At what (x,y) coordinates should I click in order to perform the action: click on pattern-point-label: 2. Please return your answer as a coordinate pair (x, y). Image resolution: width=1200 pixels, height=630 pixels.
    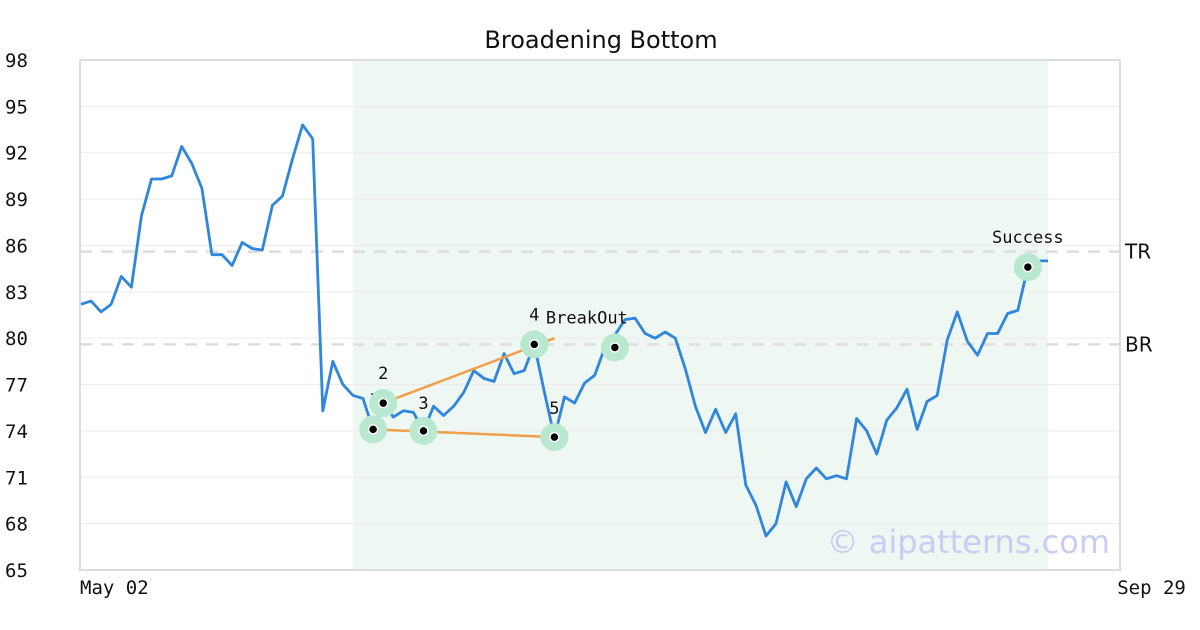
    Looking at the image, I should click on (383, 374).